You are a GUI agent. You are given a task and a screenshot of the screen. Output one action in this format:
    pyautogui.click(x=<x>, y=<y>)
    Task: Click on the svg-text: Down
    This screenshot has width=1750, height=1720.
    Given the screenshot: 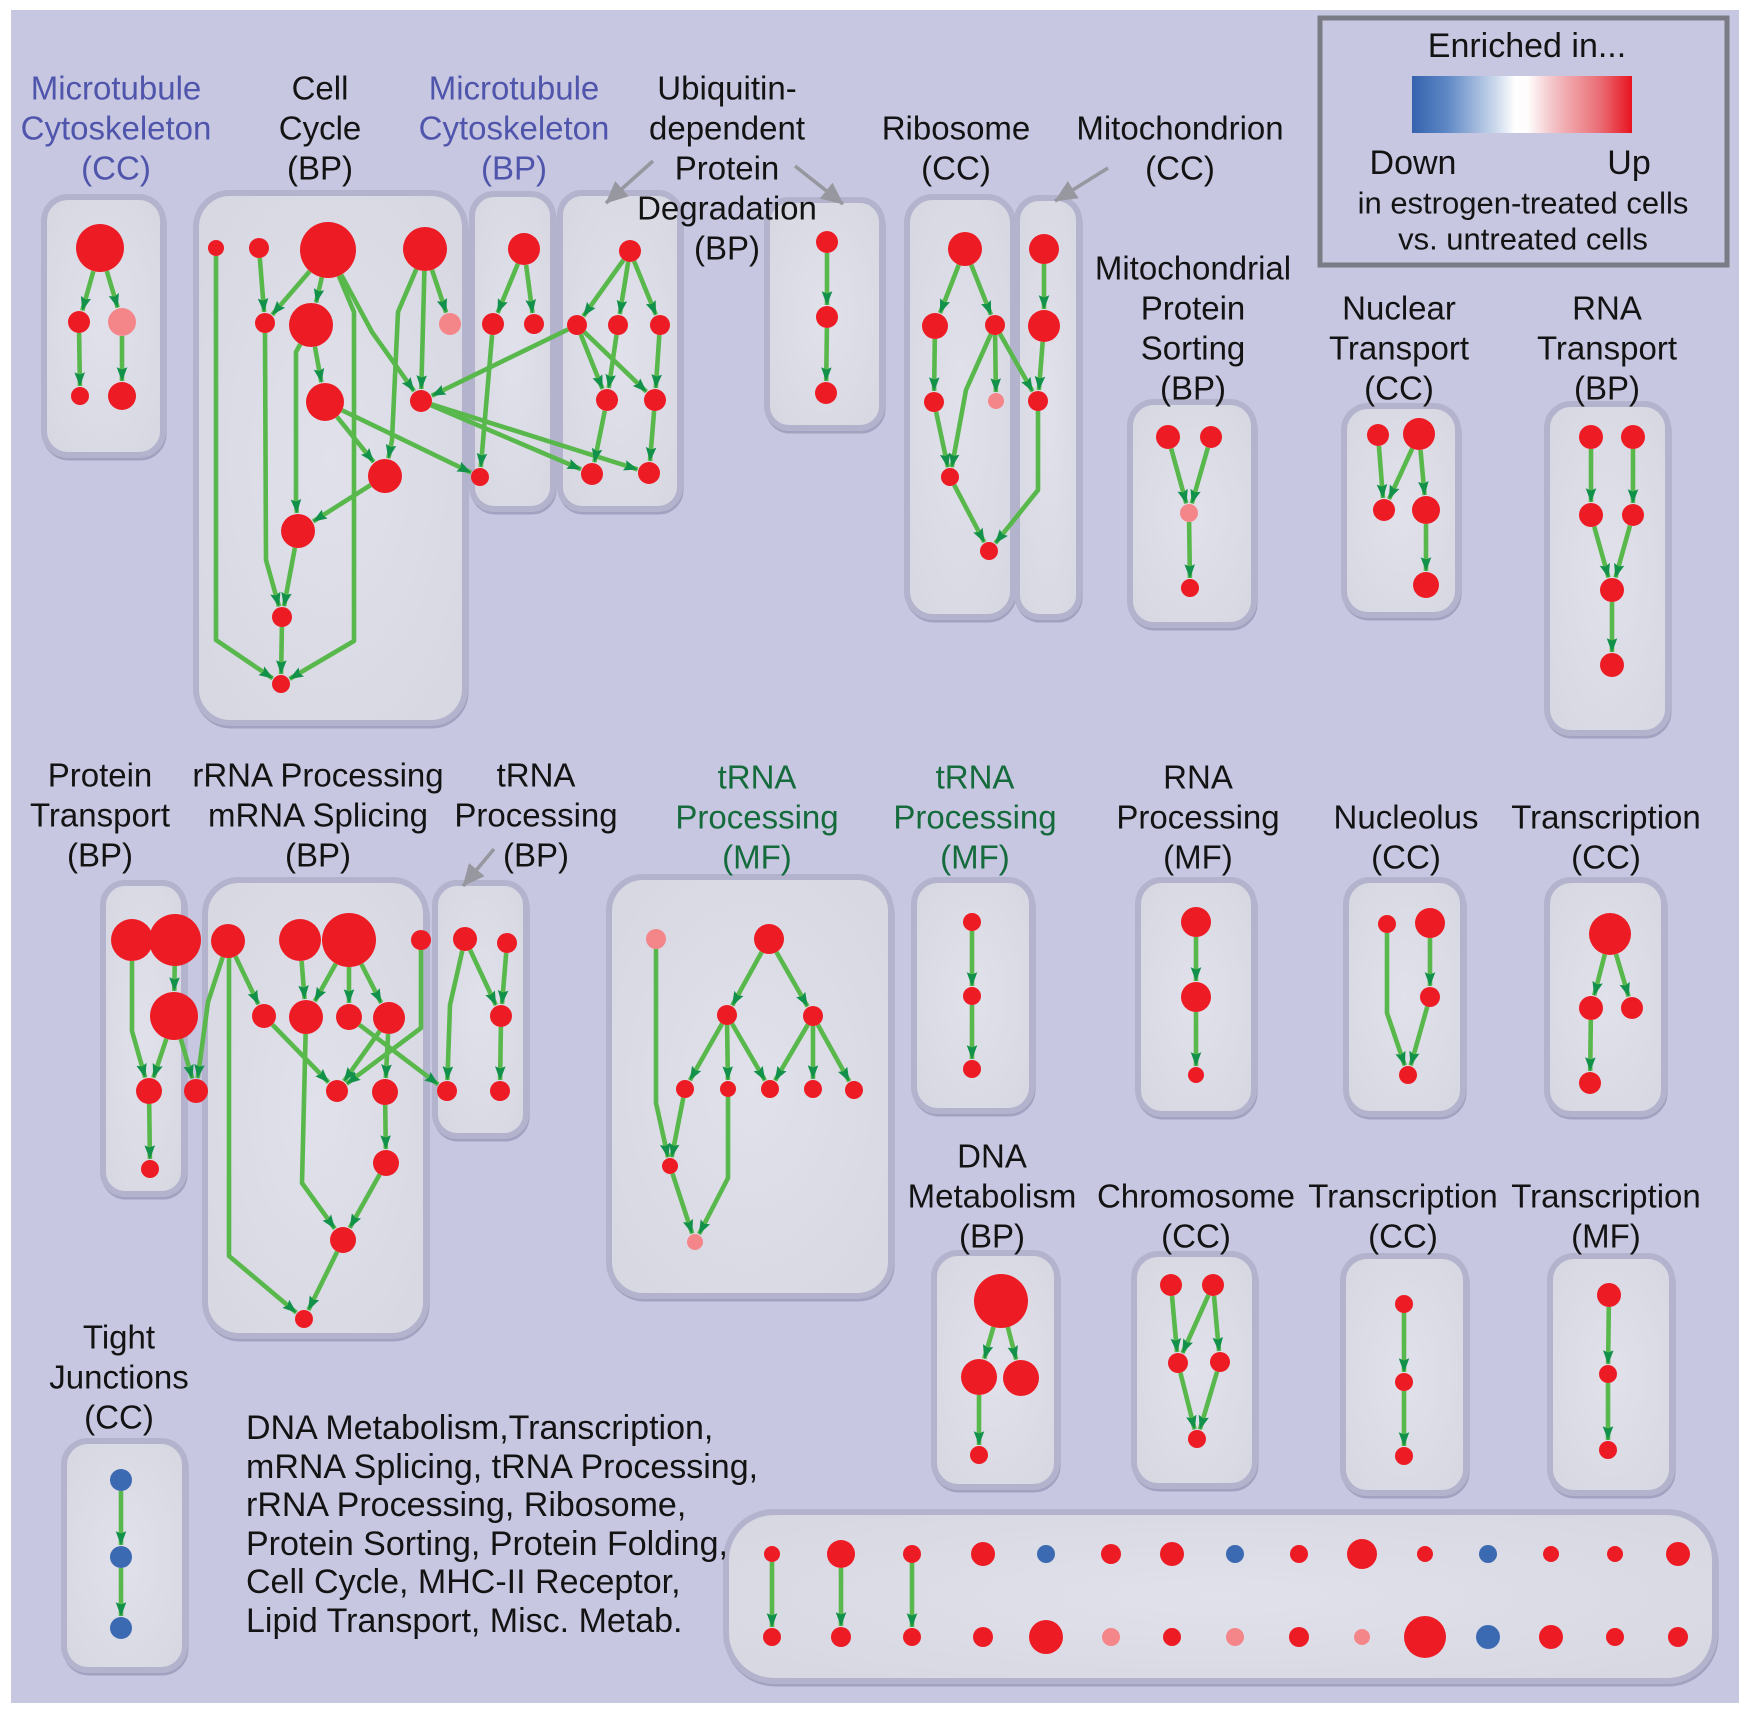 What is the action you would take?
    pyautogui.click(x=1413, y=163)
    